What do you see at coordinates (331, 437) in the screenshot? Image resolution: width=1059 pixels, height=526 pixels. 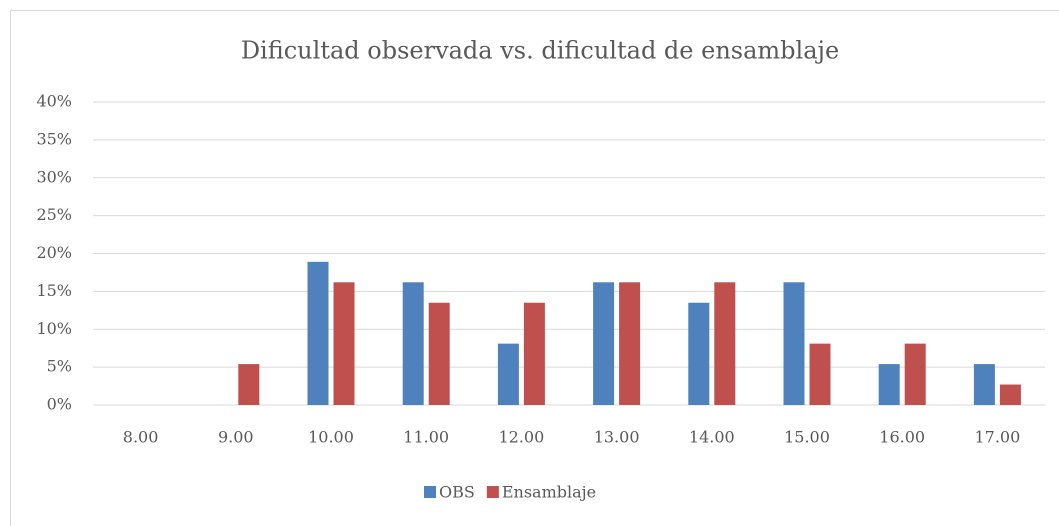 I see `x-tick-label: 10.00` at bounding box center [331, 437].